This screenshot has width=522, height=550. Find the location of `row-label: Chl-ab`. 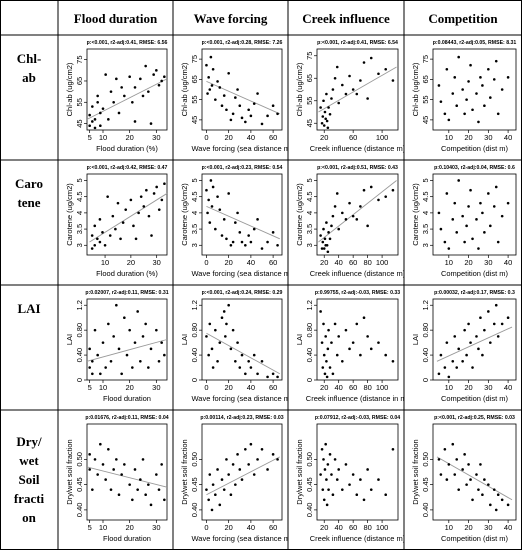

row-label: Chl-ab is located at coordinates (29, 68).